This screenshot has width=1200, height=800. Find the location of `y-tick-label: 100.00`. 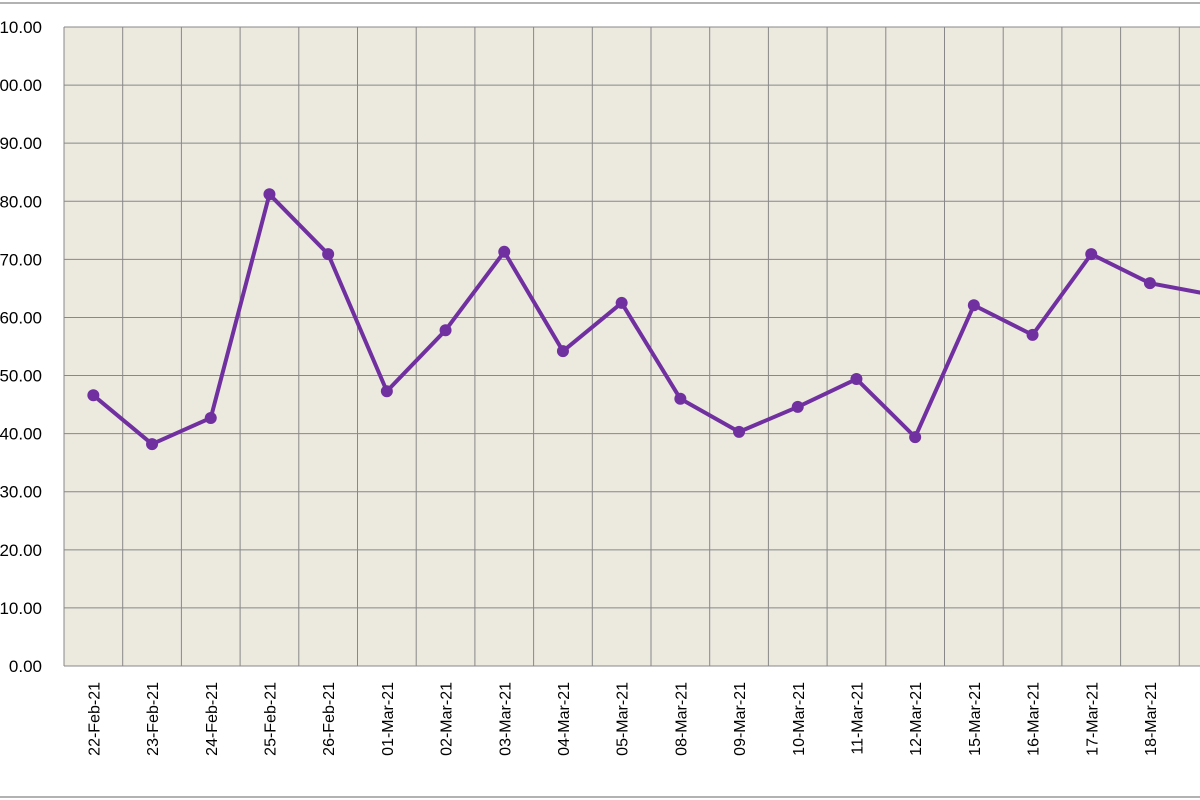

y-tick-label: 100.00 is located at coordinates (21, 85).